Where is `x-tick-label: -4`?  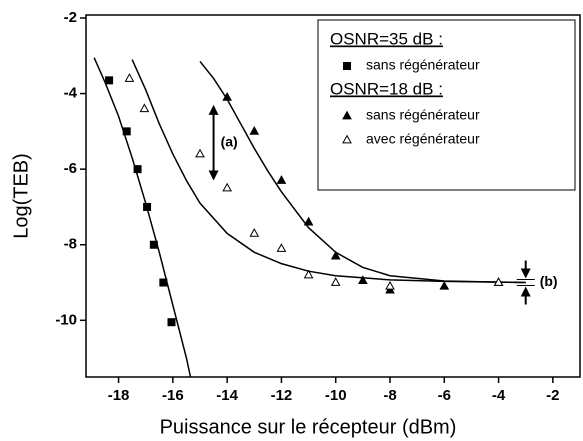
x-tick-label: -4 is located at coordinates (499, 395).